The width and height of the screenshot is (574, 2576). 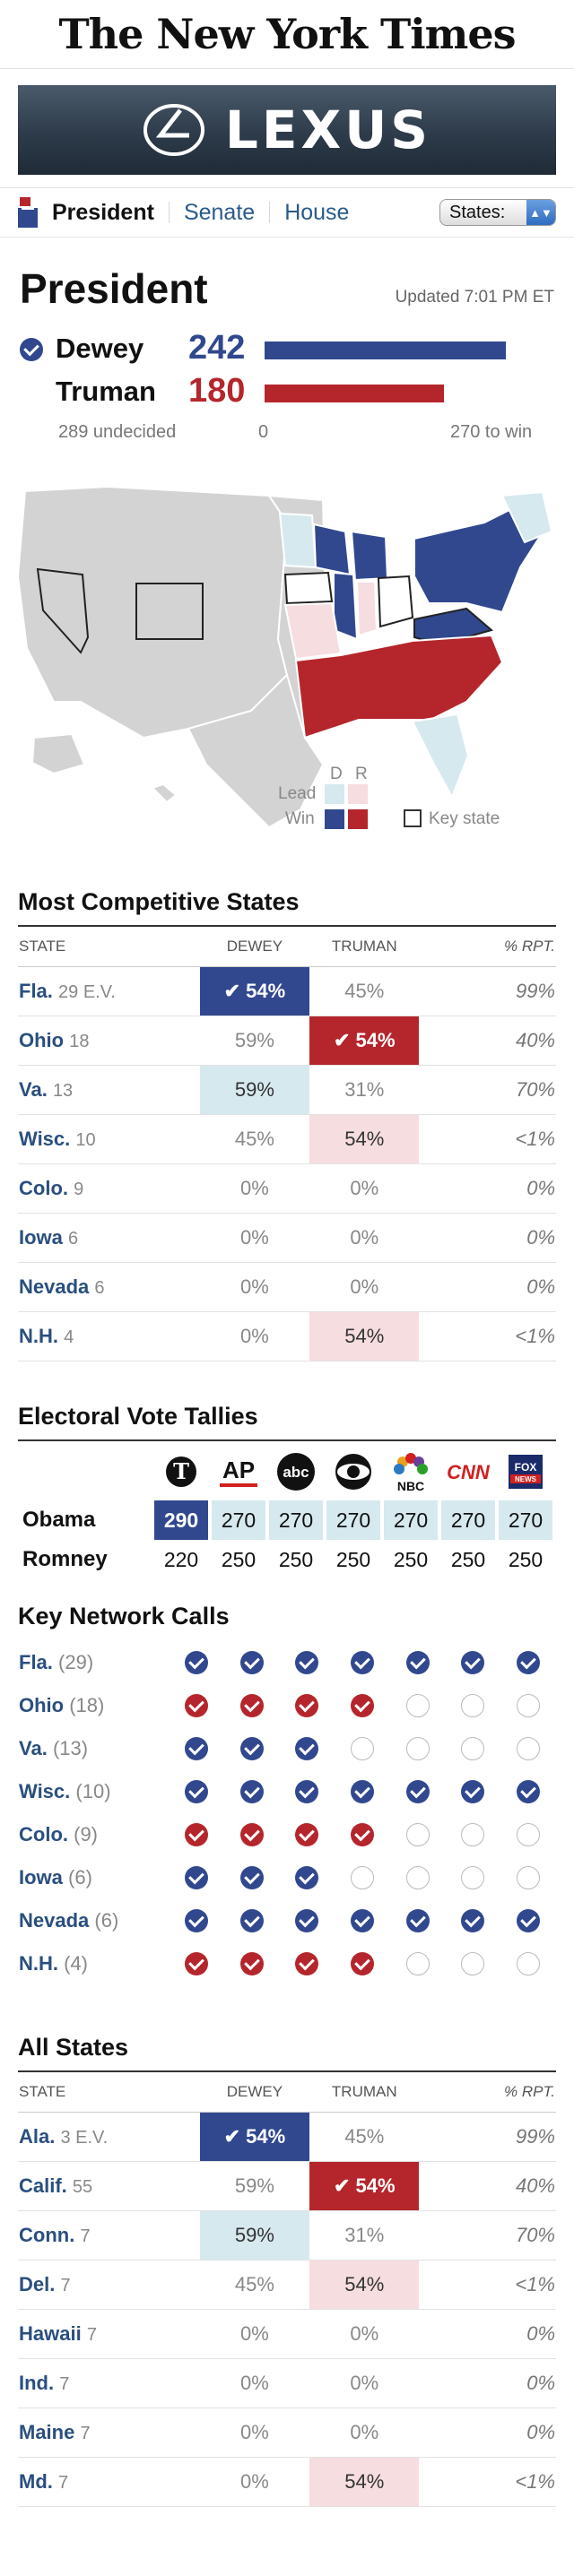 What do you see at coordinates (43, 2185) in the screenshot?
I see `state-label: Calif.` at bounding box center [43, 2185].